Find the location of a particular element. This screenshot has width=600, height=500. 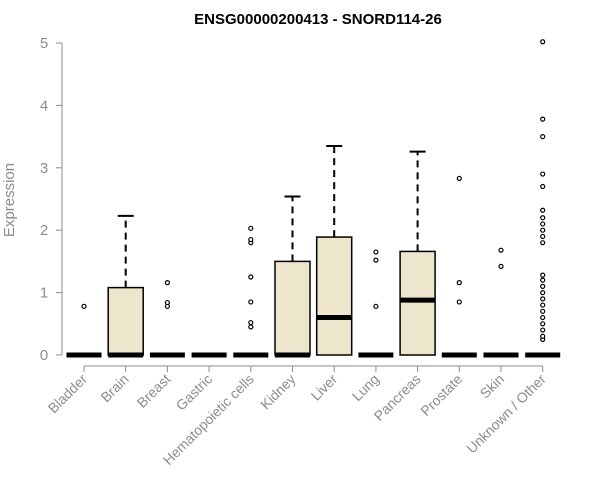

x-tick-label: Skin is located at coordinates (492, 386).